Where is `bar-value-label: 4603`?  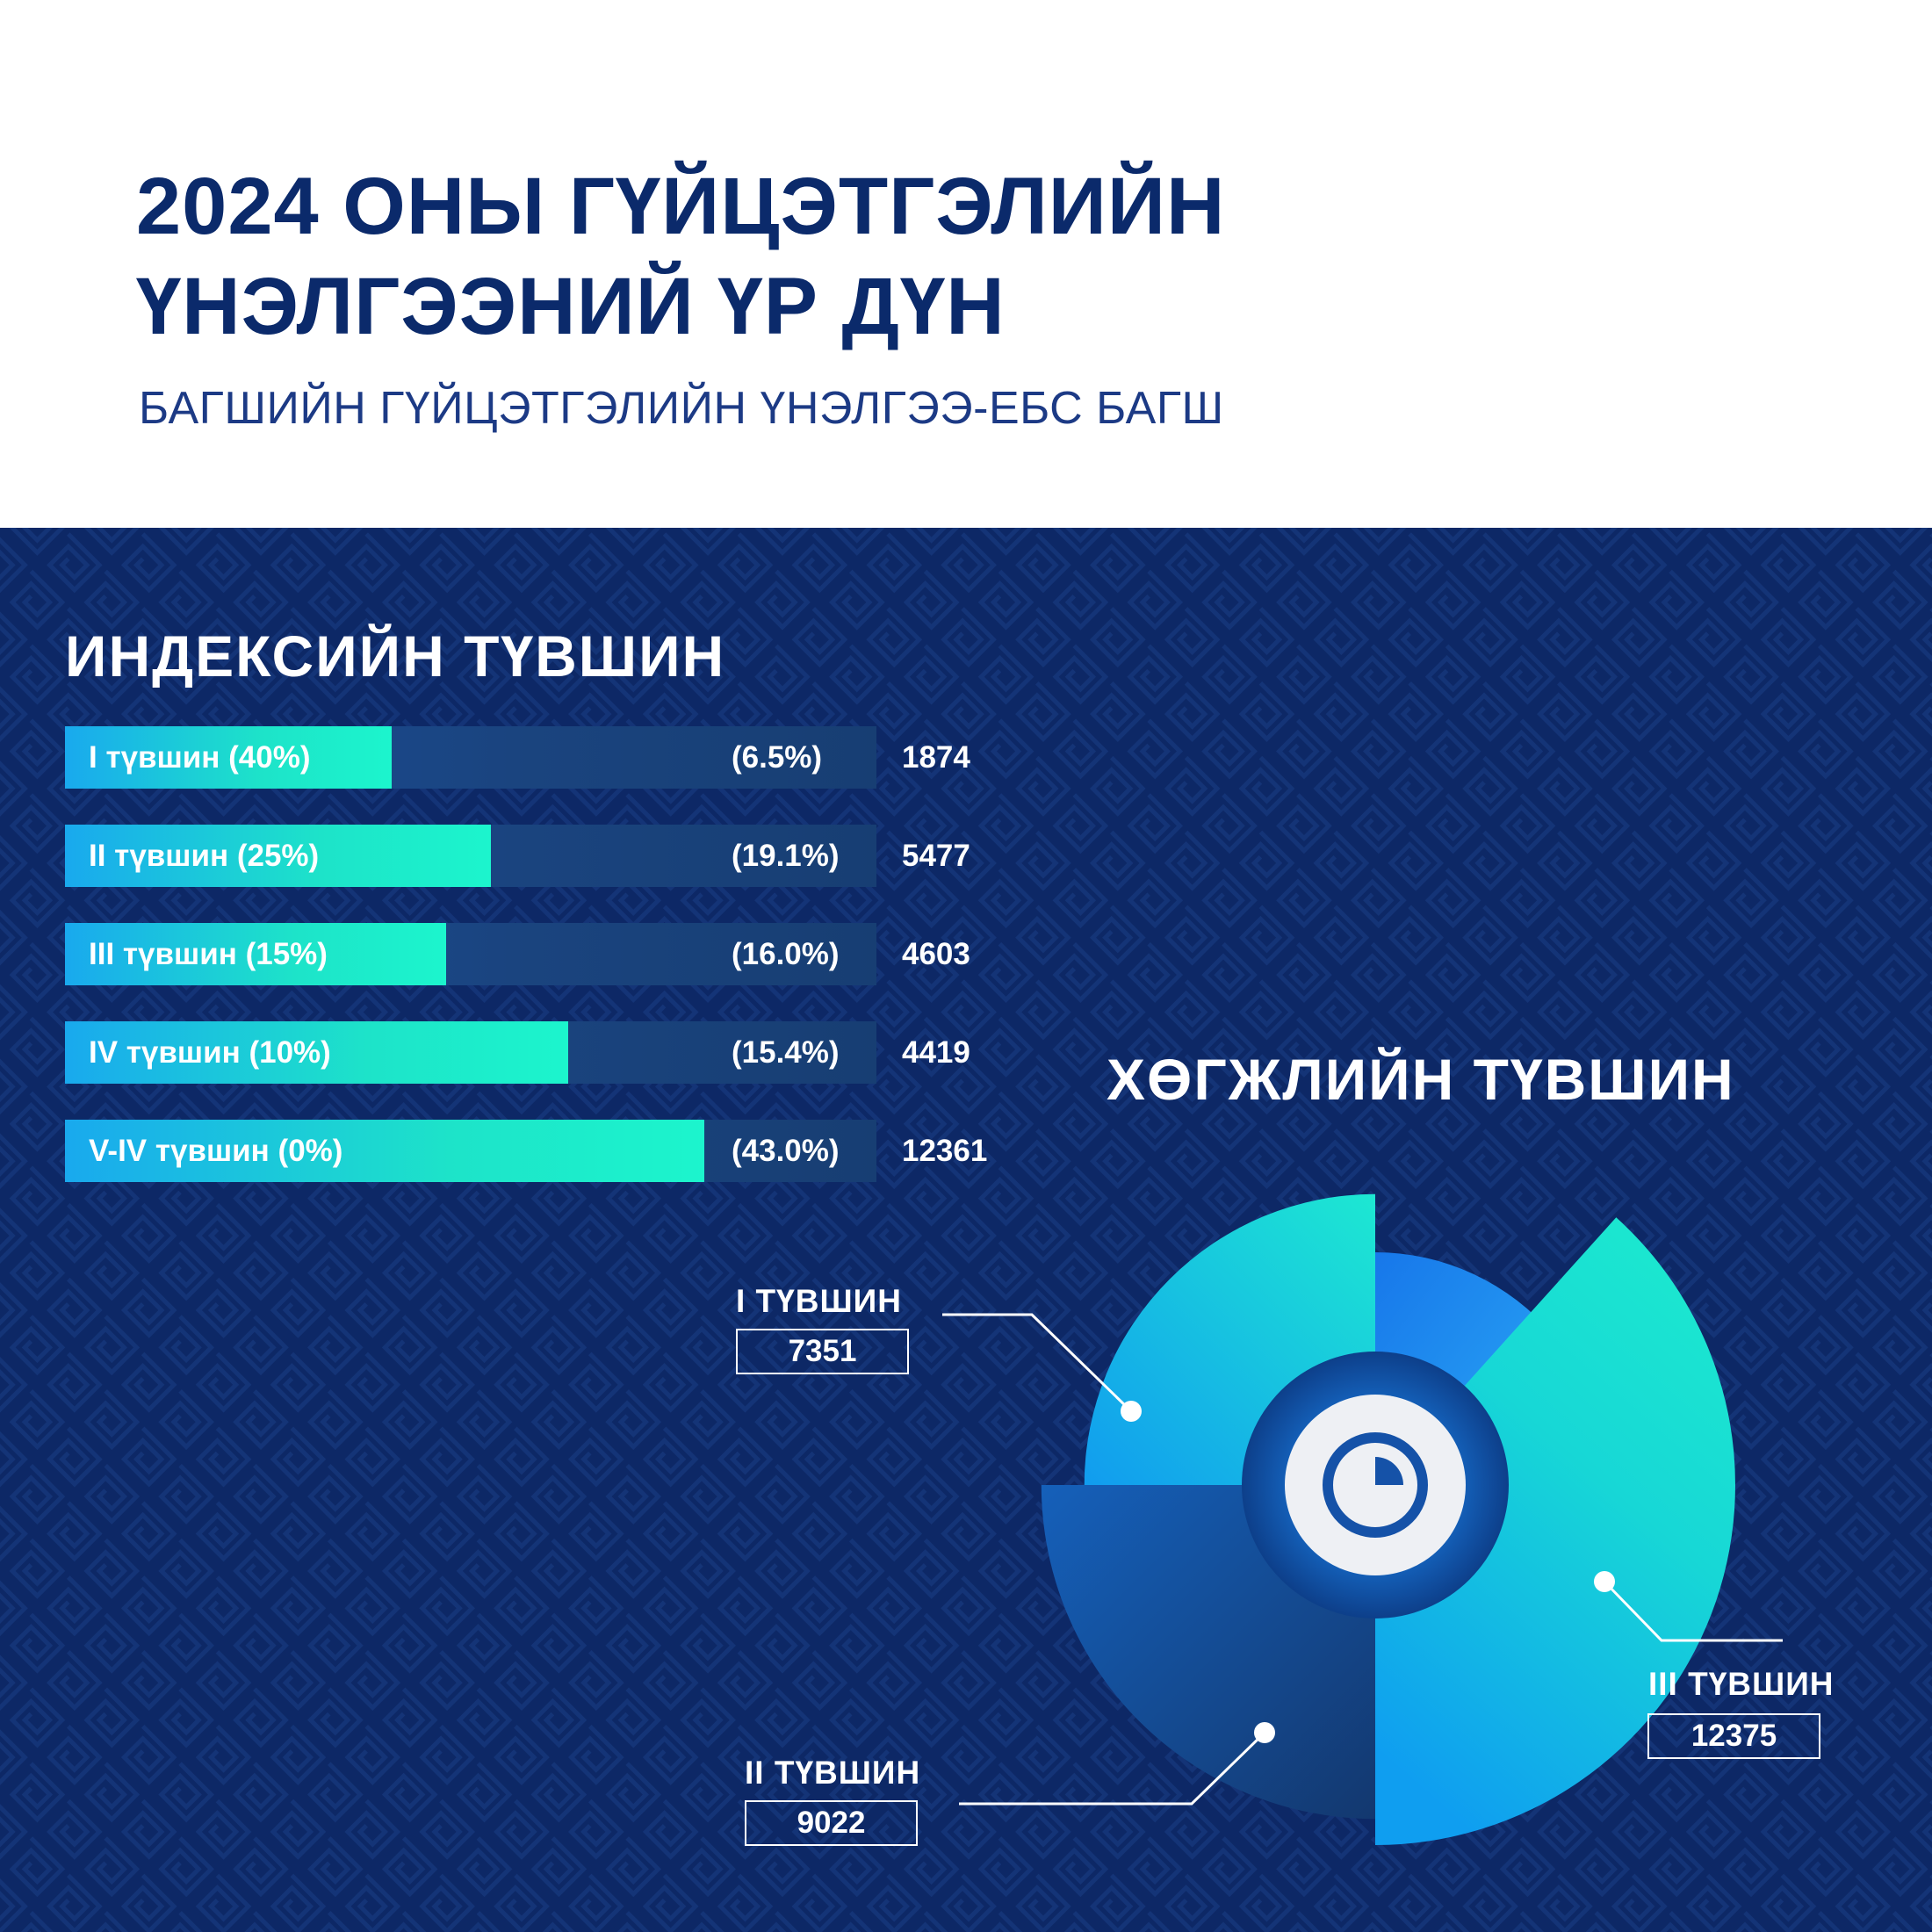 bar-value-label: 4603 is located at coordinates (936, 954).